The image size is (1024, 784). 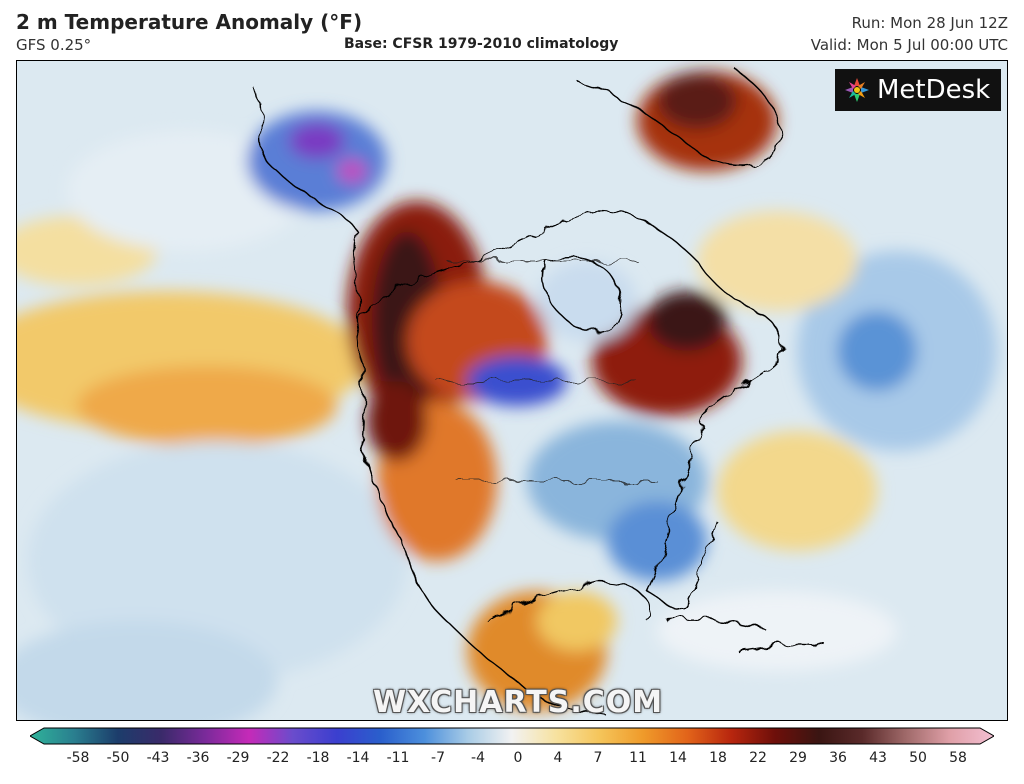 What do you see at coordinates (918, 758) in the screenshot?
I see `colorbar-tick-label: 50` at bounding box center [918, 758].